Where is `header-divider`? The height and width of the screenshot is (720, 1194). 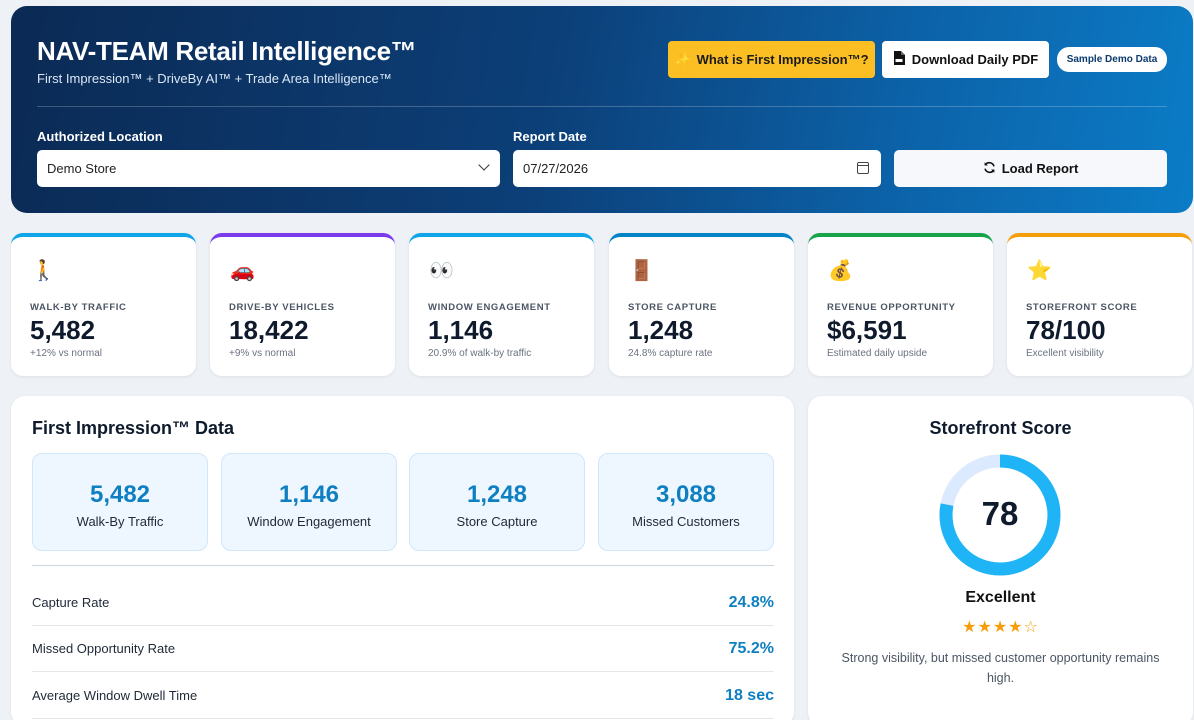 header-divider is located at coordinates (602, 106).